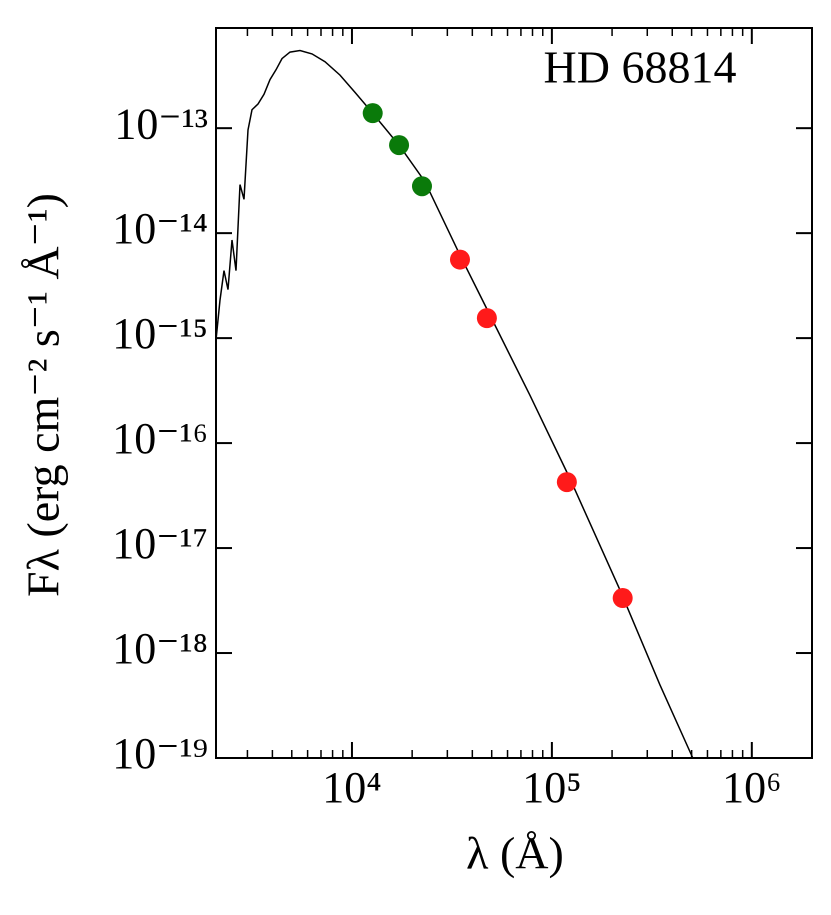  Describe the element at coordinates (751, 787) in the screenshot. I see `x-tick-label: 10⁶` at that location.